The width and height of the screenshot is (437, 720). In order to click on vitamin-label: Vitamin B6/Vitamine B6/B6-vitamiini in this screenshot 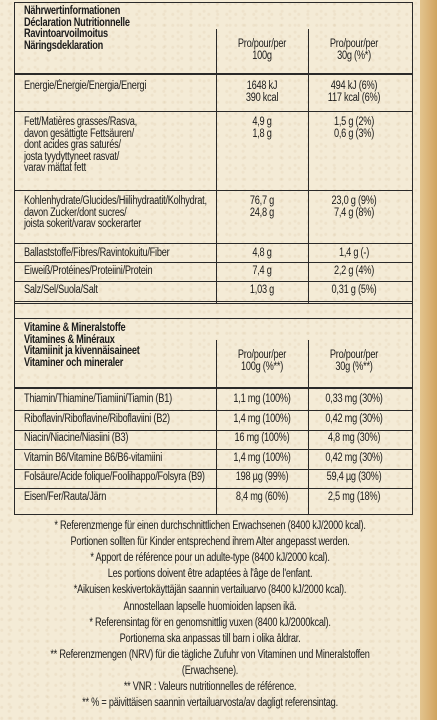, I will do `click(93, 457)`.